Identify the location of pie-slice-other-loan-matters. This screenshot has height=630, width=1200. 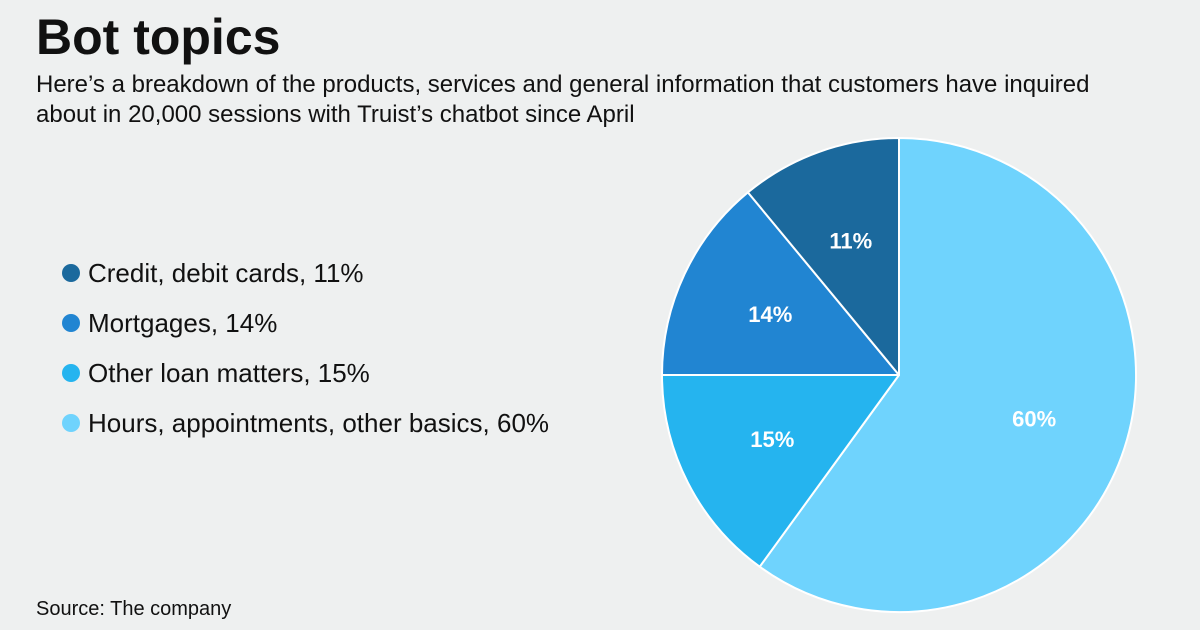
(780, 471).